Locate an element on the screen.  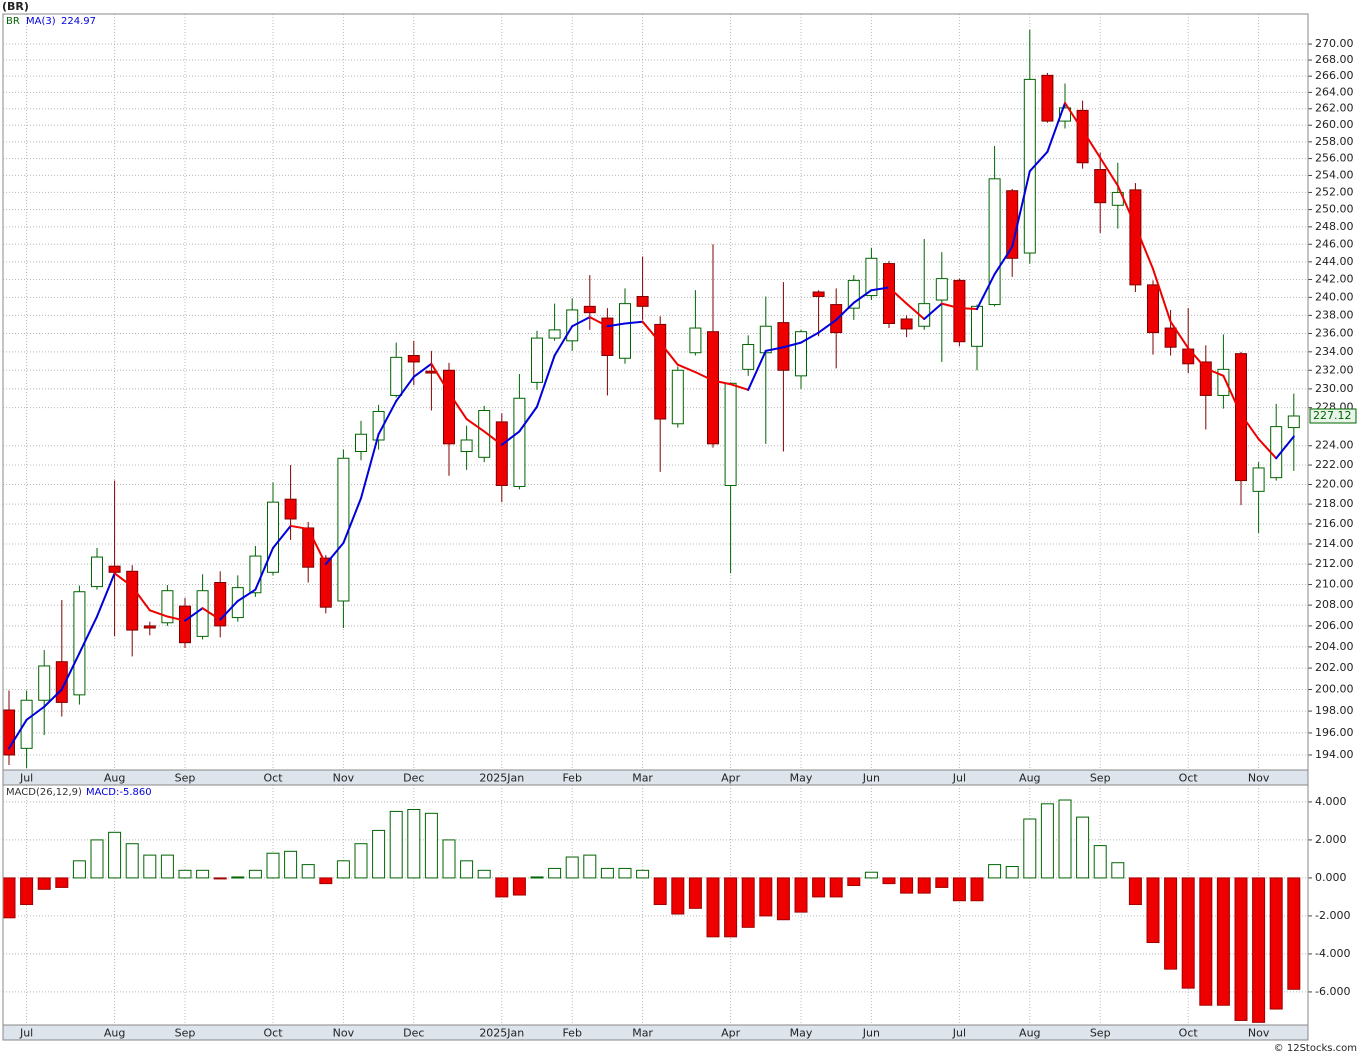
x-tick-label: Dec is located at coordinates (413, 778).